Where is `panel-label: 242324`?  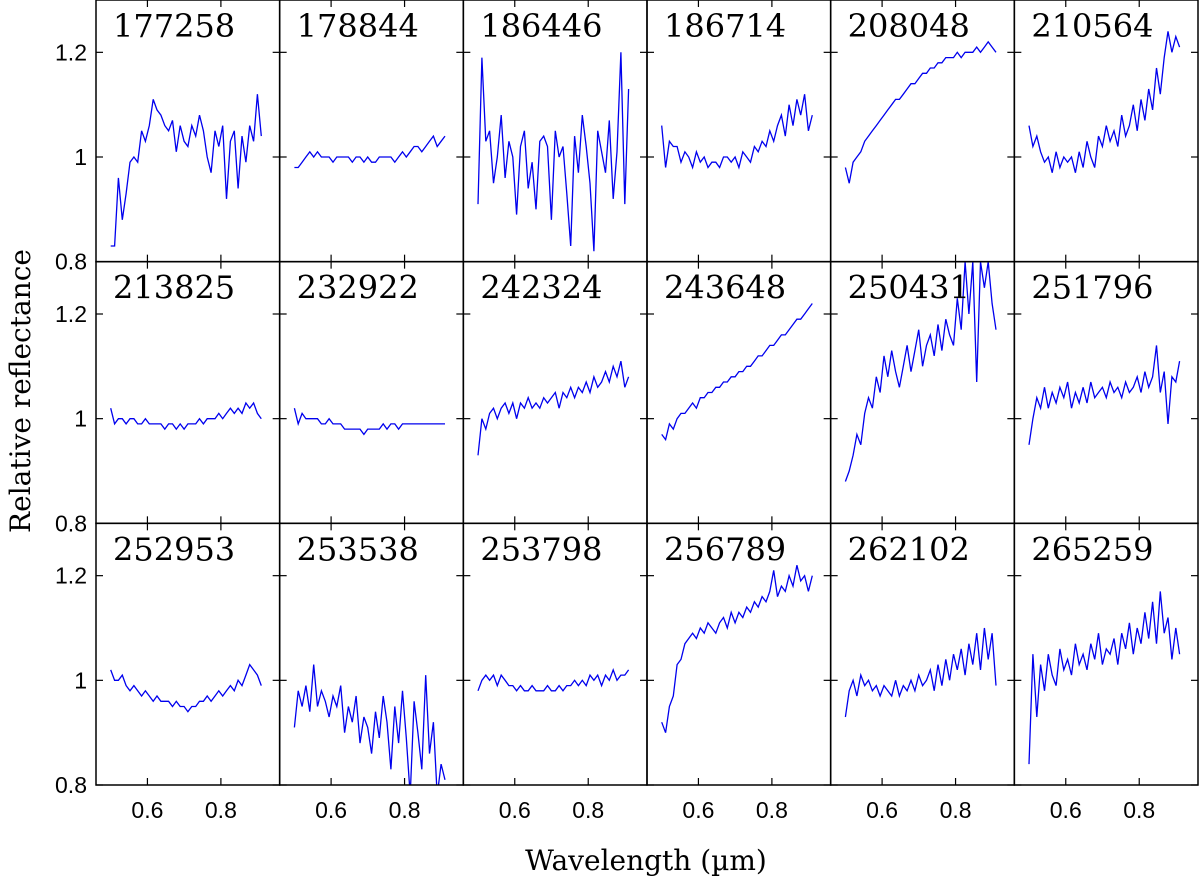
panel-label: 242324 is located at coordinates (541, 288).